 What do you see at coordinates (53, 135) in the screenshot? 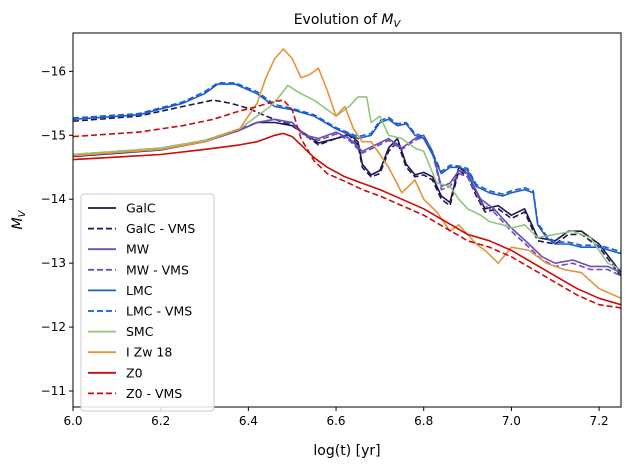
I see `y-tick-label: −15` at bounding box center [53, 135].